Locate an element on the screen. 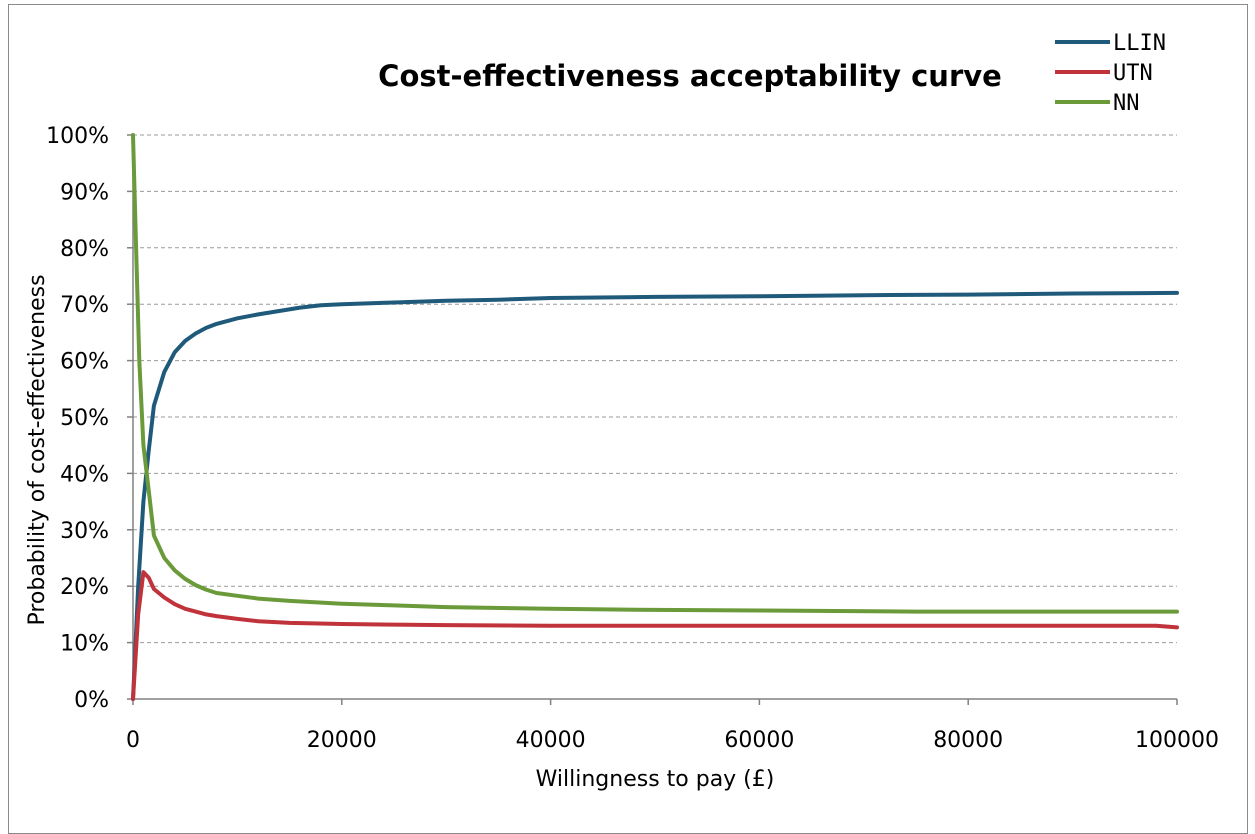 This screenshot has height=834, width=1255. y-tick-label: 60% is located at coordinates (84, 362).